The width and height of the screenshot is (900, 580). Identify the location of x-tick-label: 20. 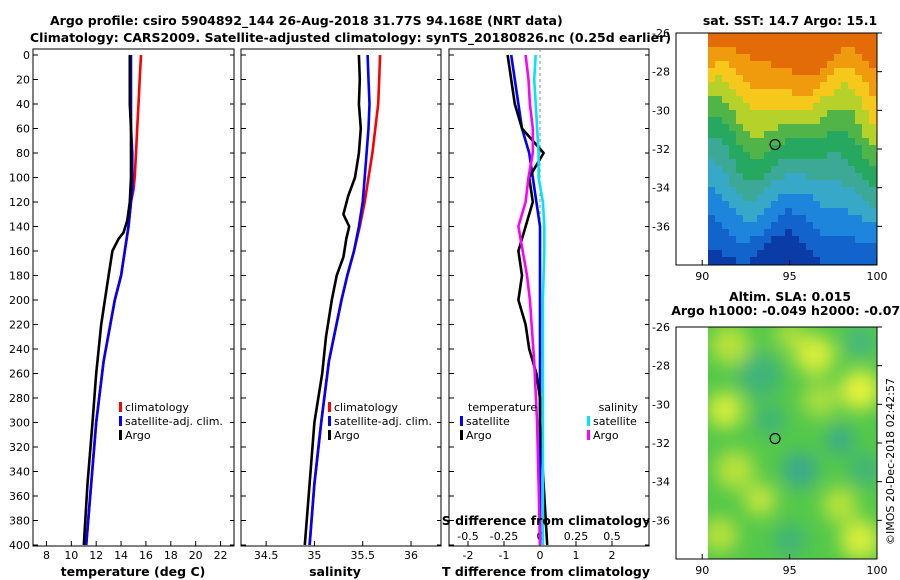
(196, 555).